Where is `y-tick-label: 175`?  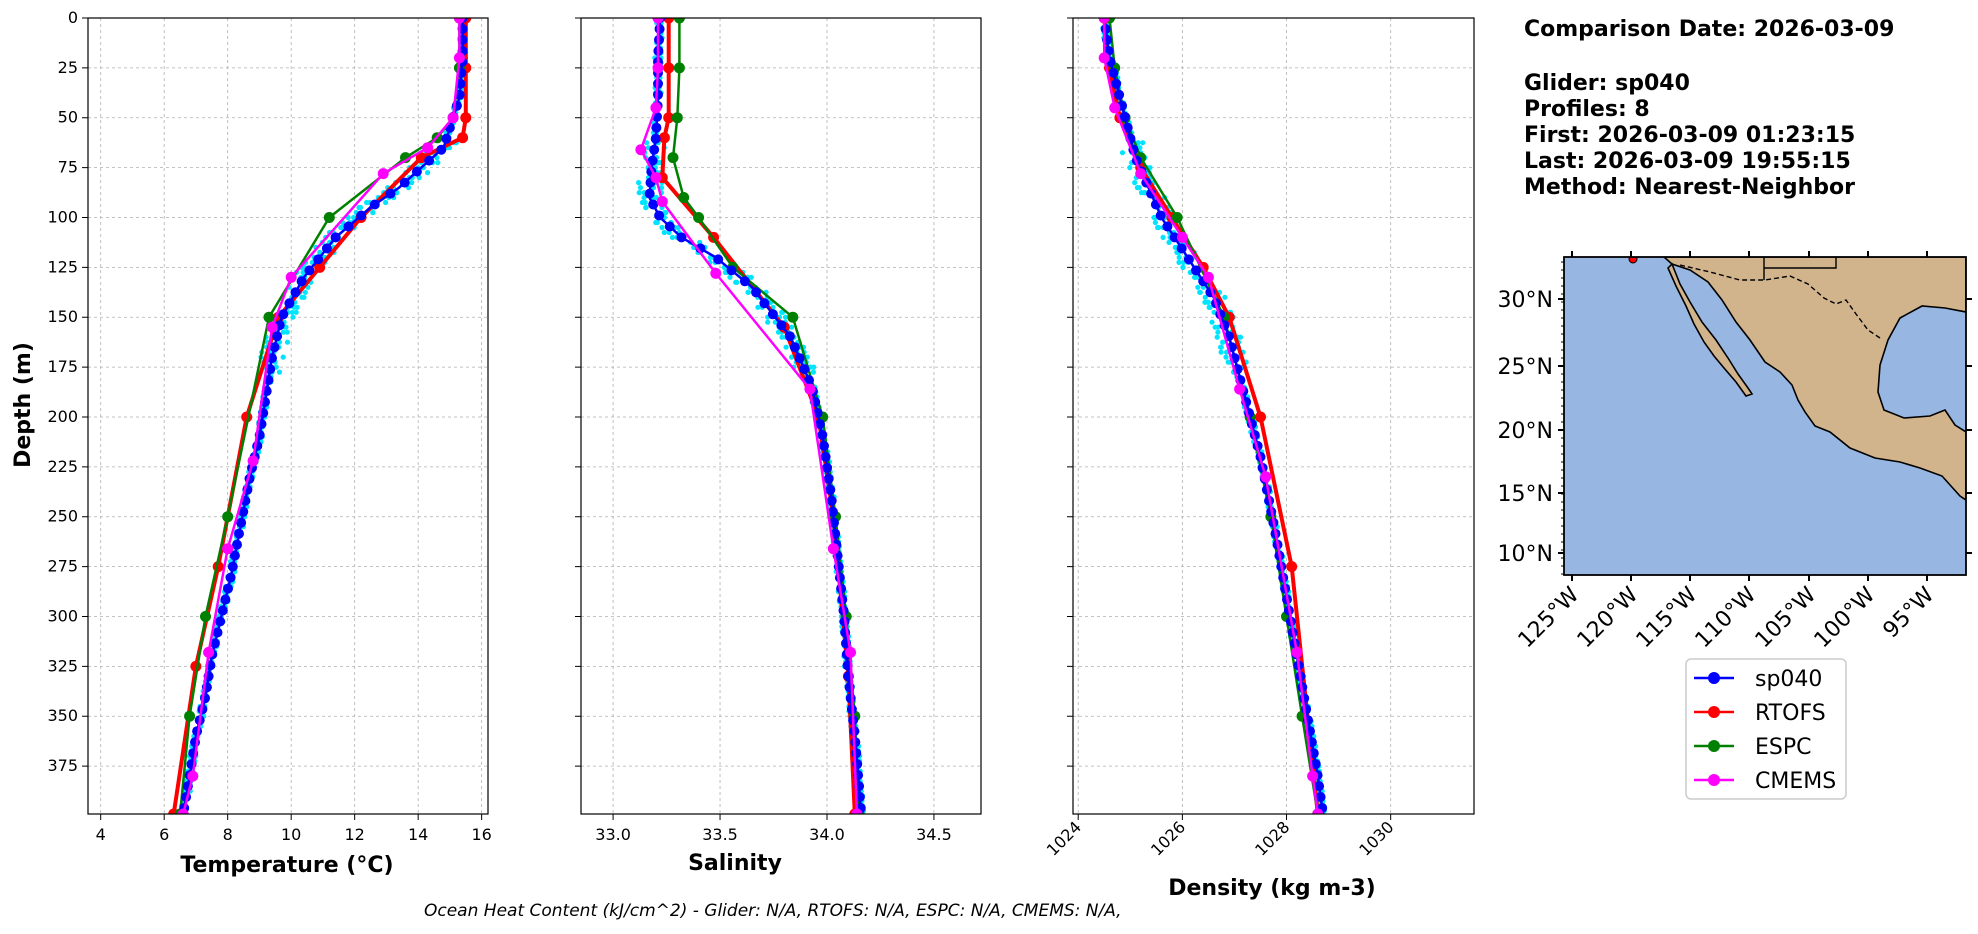 y-tick-label: 175 is located at coordinates (62, 366).